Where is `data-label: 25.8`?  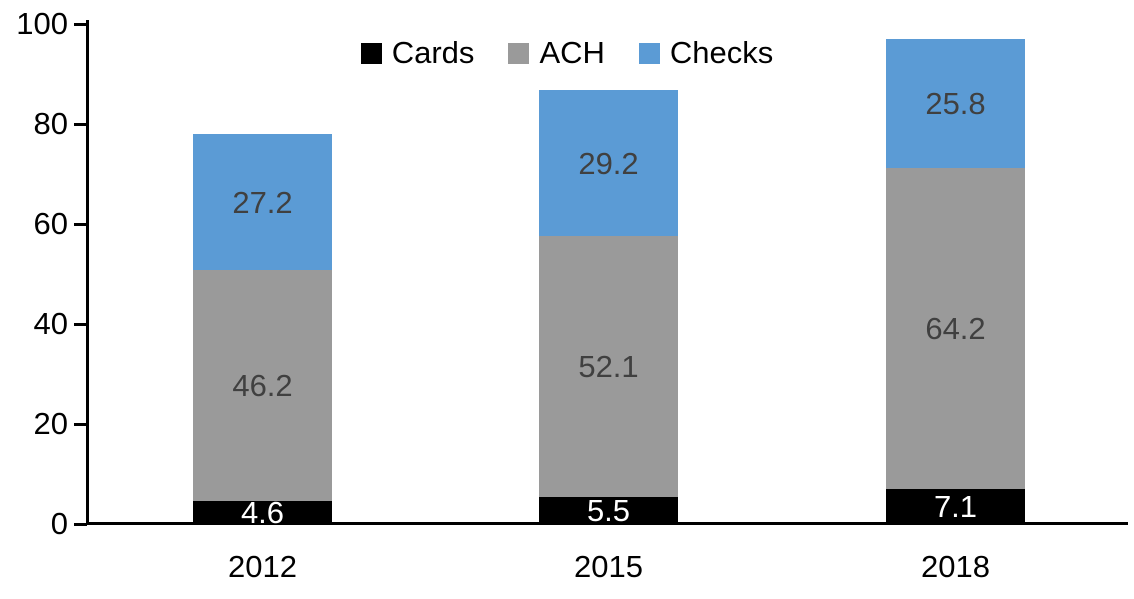
data-label: 25.8 is located at coordinates (955, 103).